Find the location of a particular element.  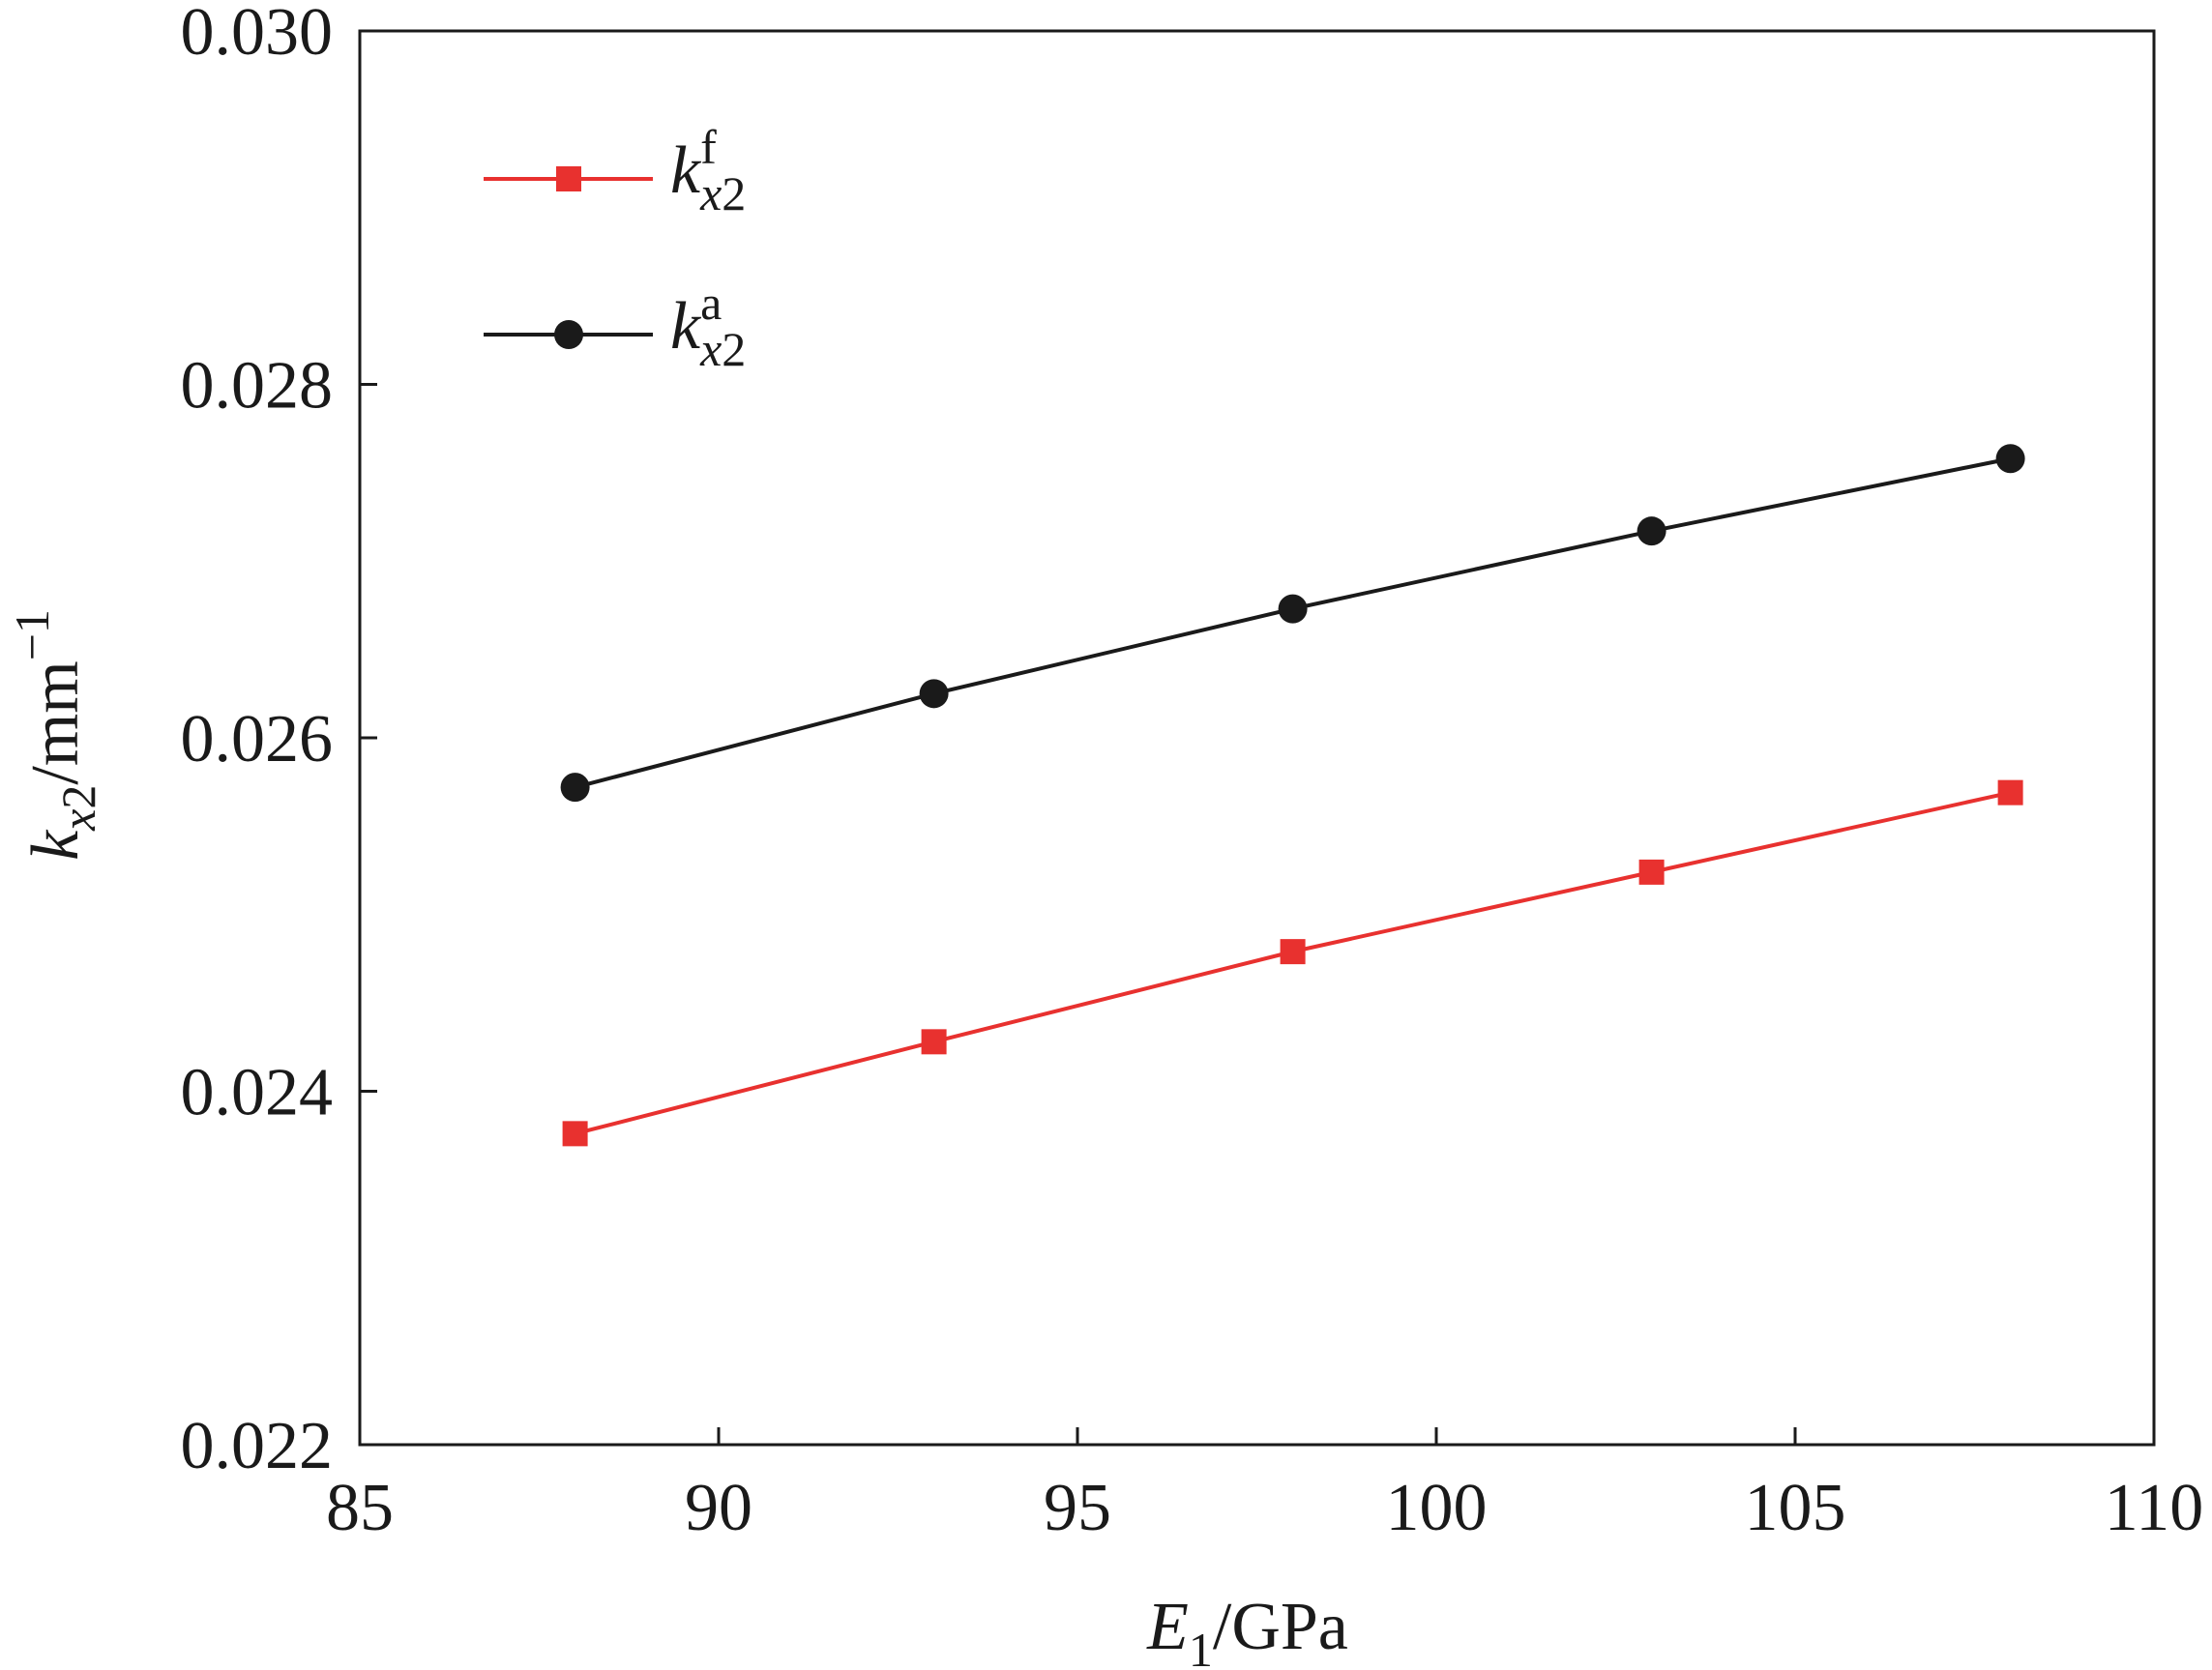

x-tick-label: 110 is located at coordinates (2154, 1508).